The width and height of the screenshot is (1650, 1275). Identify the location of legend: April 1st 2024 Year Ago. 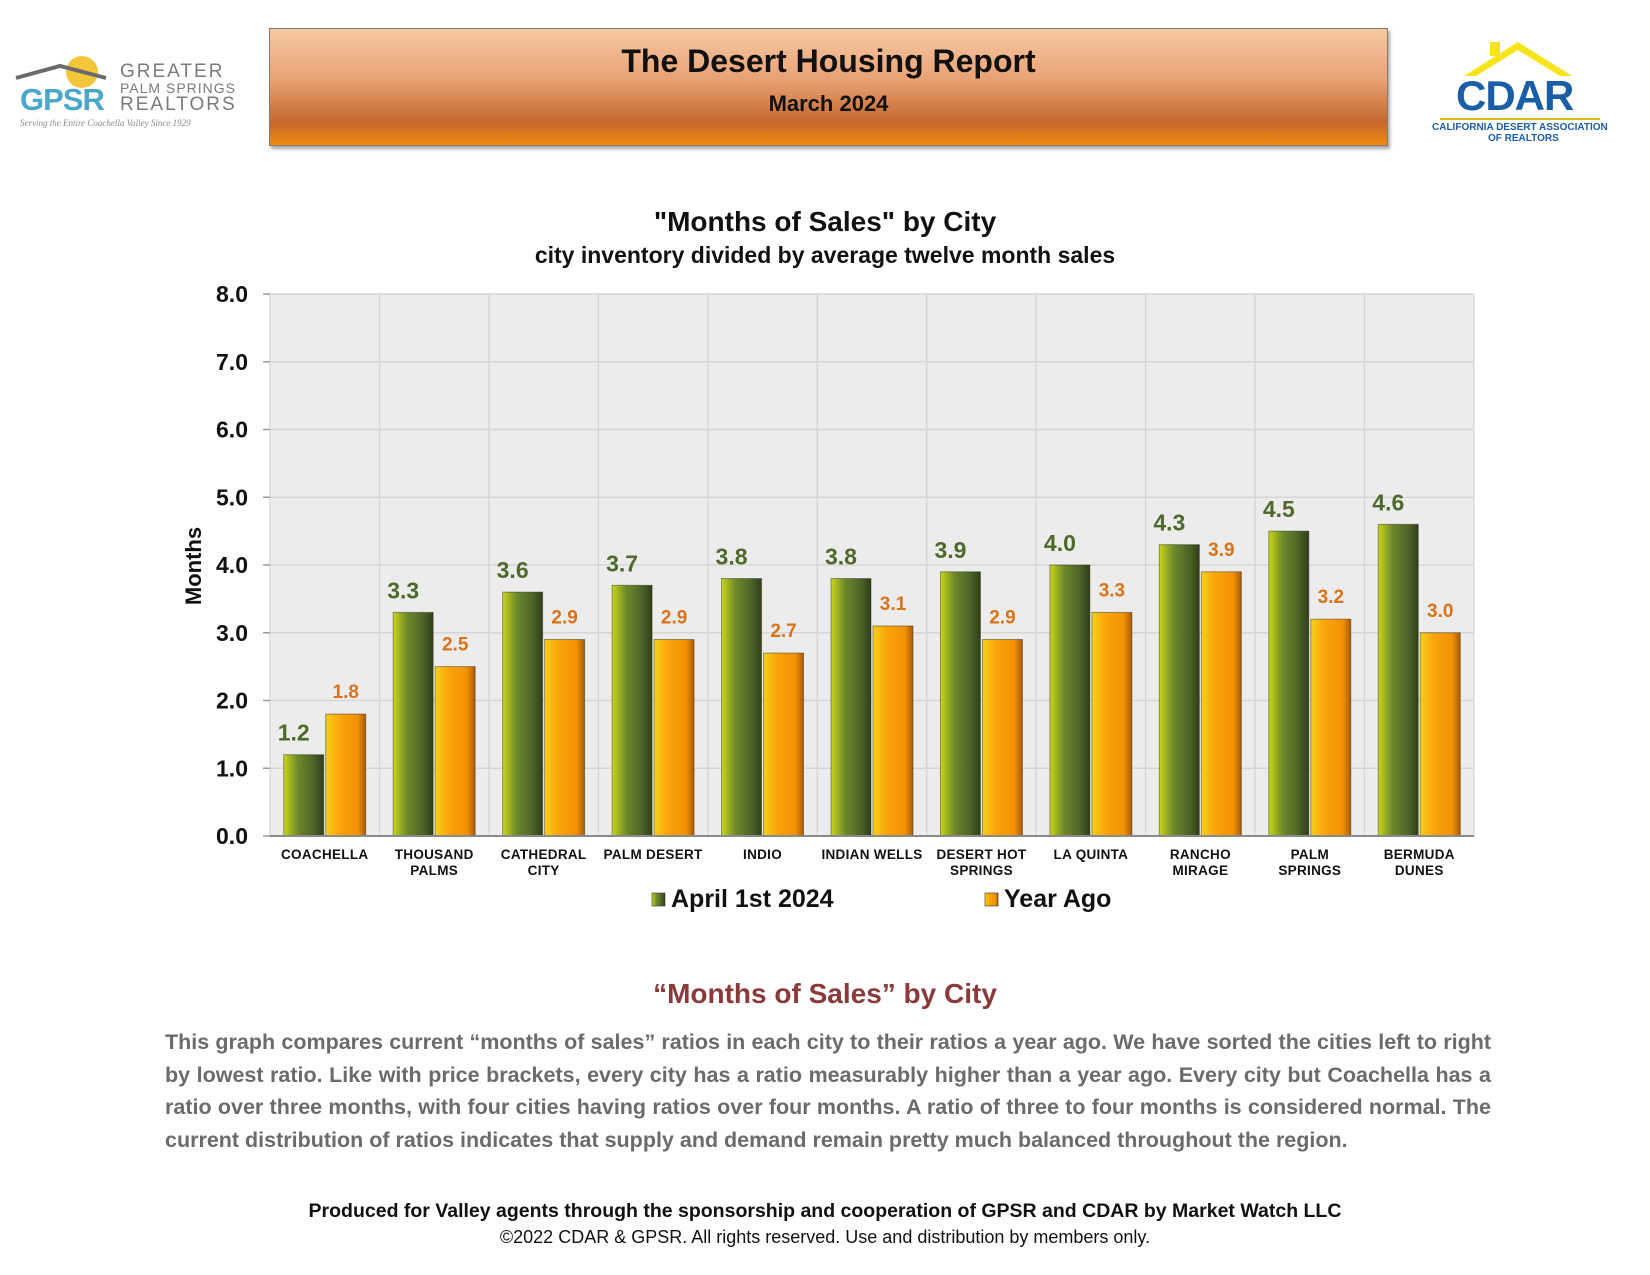
(881, 899).